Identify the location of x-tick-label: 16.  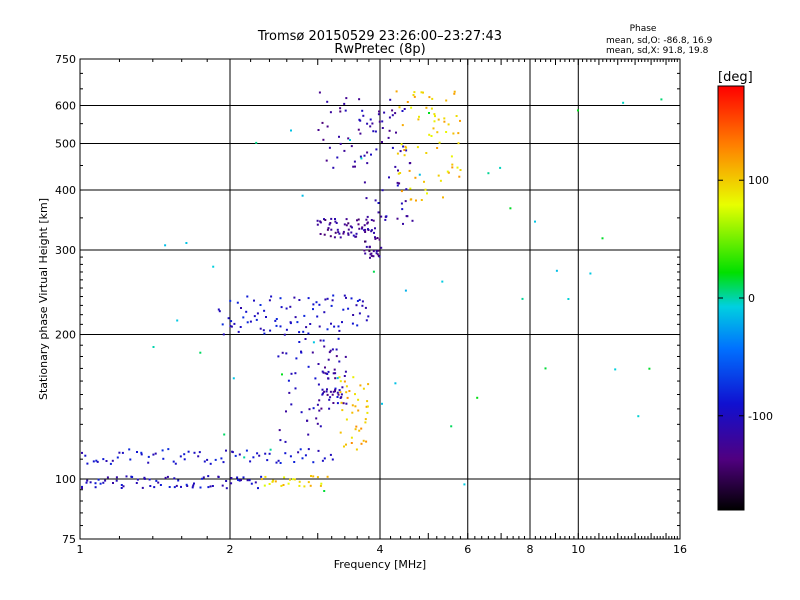
(680, 549).